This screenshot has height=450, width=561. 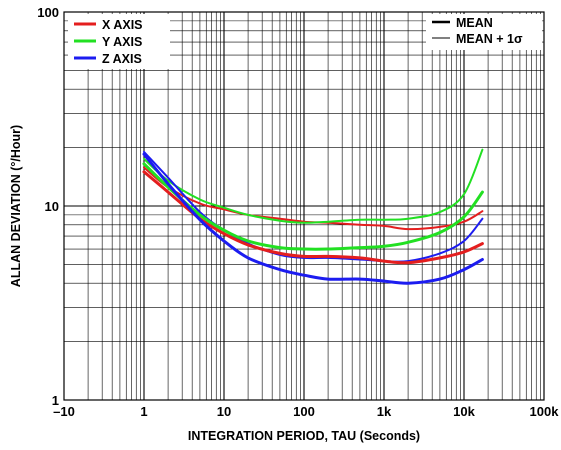 I want to click on legend-style-label: MEAN + 1σ, so click(x=489, y=39).